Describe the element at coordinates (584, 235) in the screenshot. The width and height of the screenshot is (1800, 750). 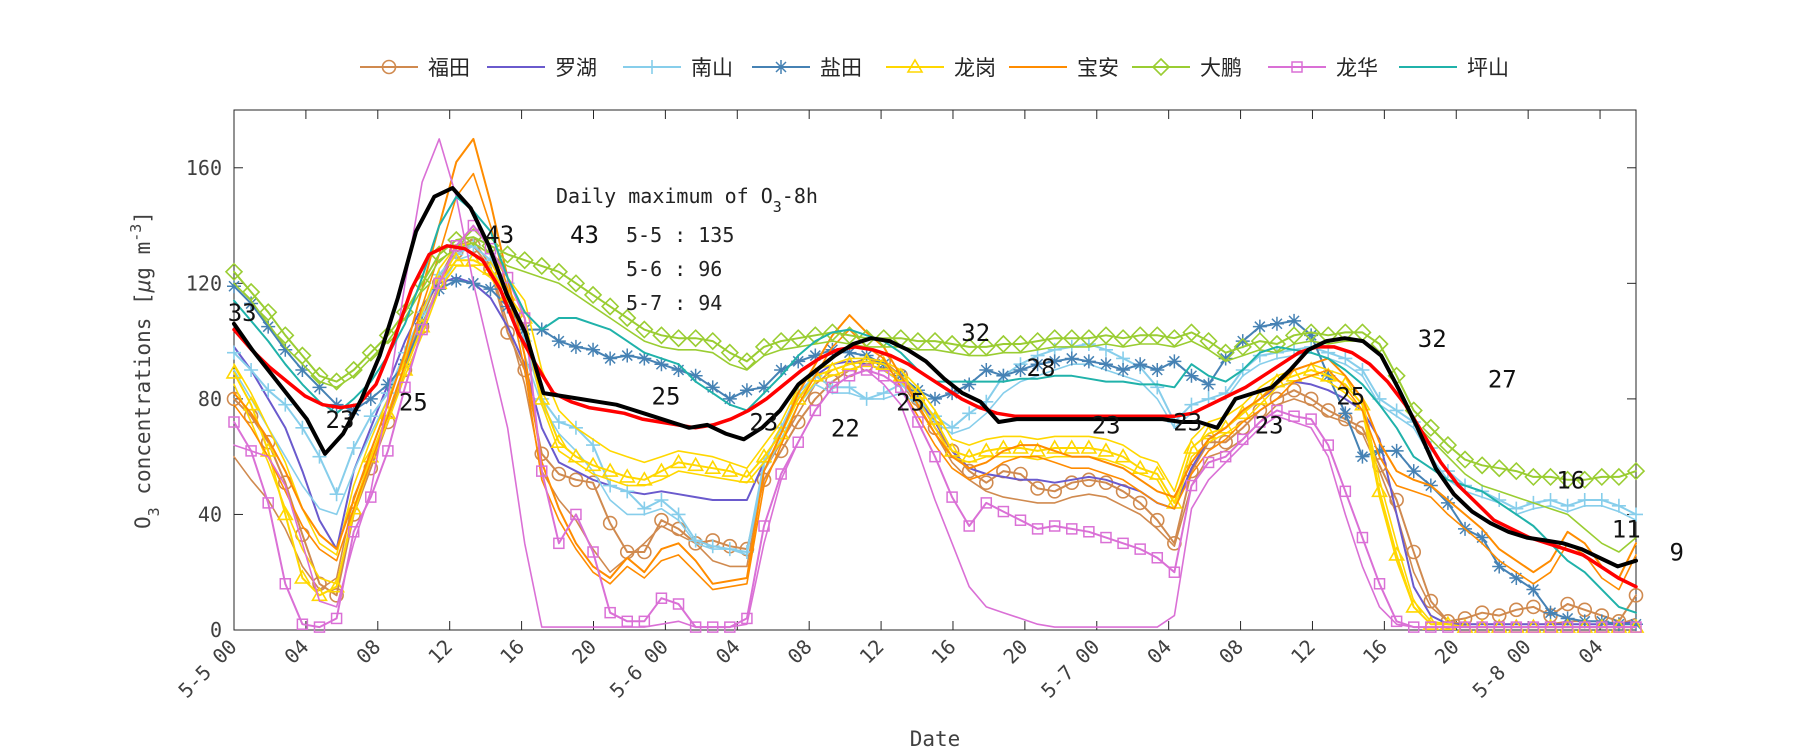
I see `peak-label: 43` at that location.